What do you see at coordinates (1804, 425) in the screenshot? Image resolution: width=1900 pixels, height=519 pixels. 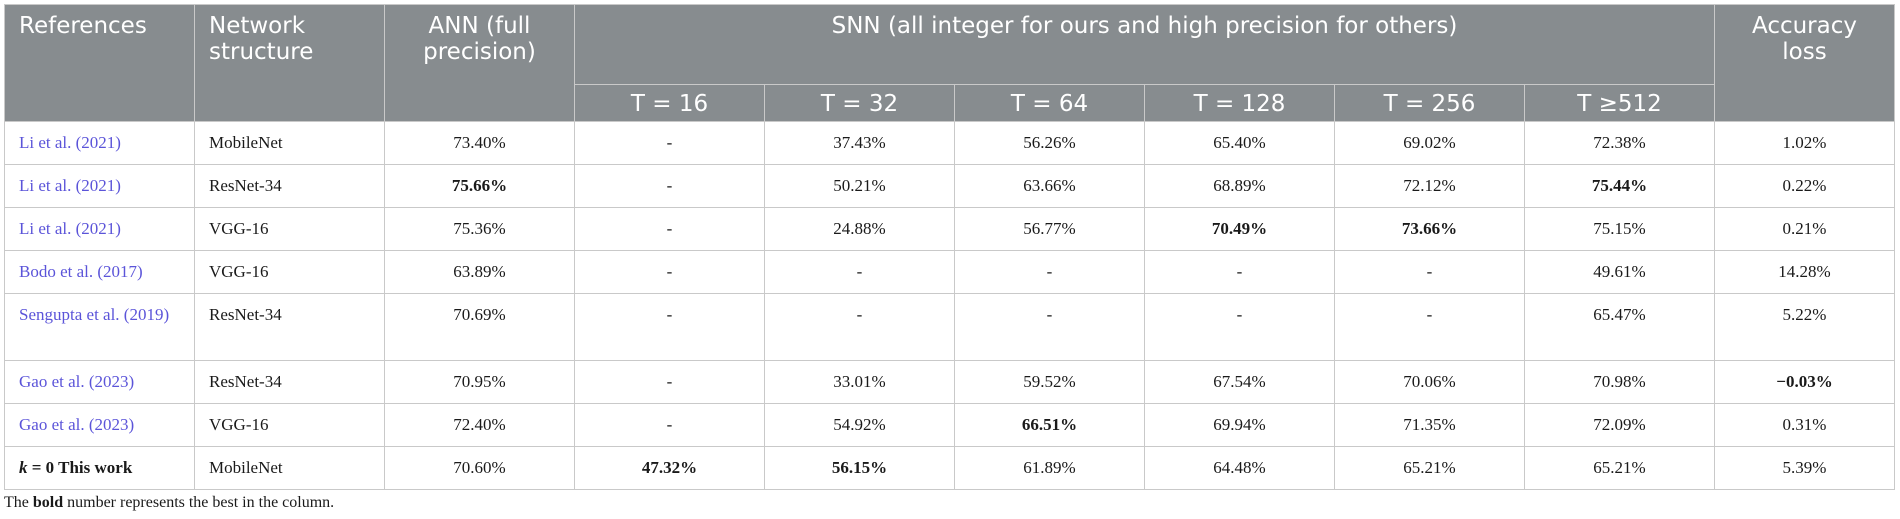 I see `loss-cell: 0.31%` at bounding box center [1804, 425].